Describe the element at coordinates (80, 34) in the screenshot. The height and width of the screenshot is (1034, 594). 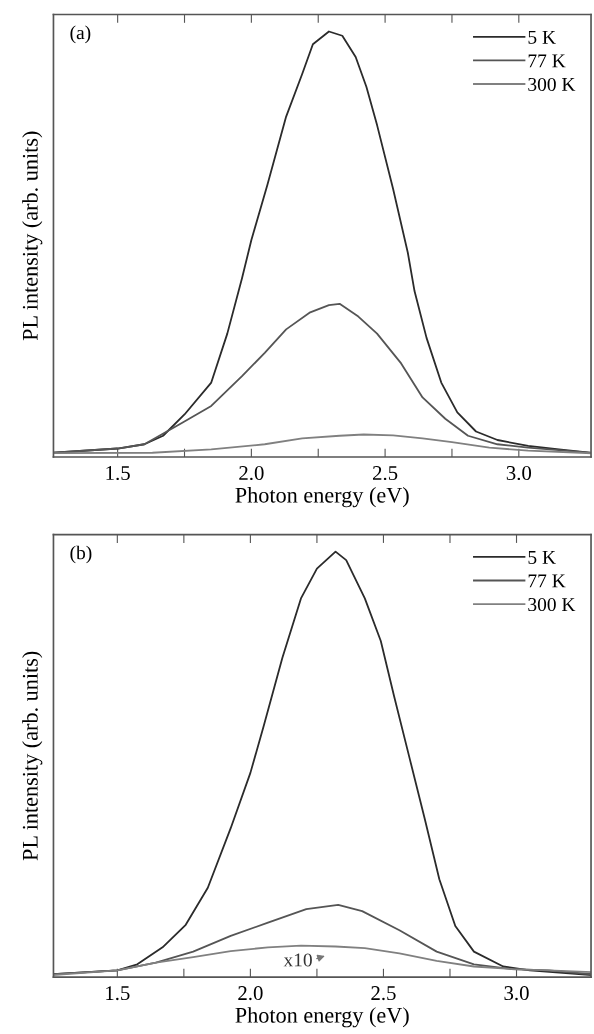
I see `chart-title: (a)` at that location.